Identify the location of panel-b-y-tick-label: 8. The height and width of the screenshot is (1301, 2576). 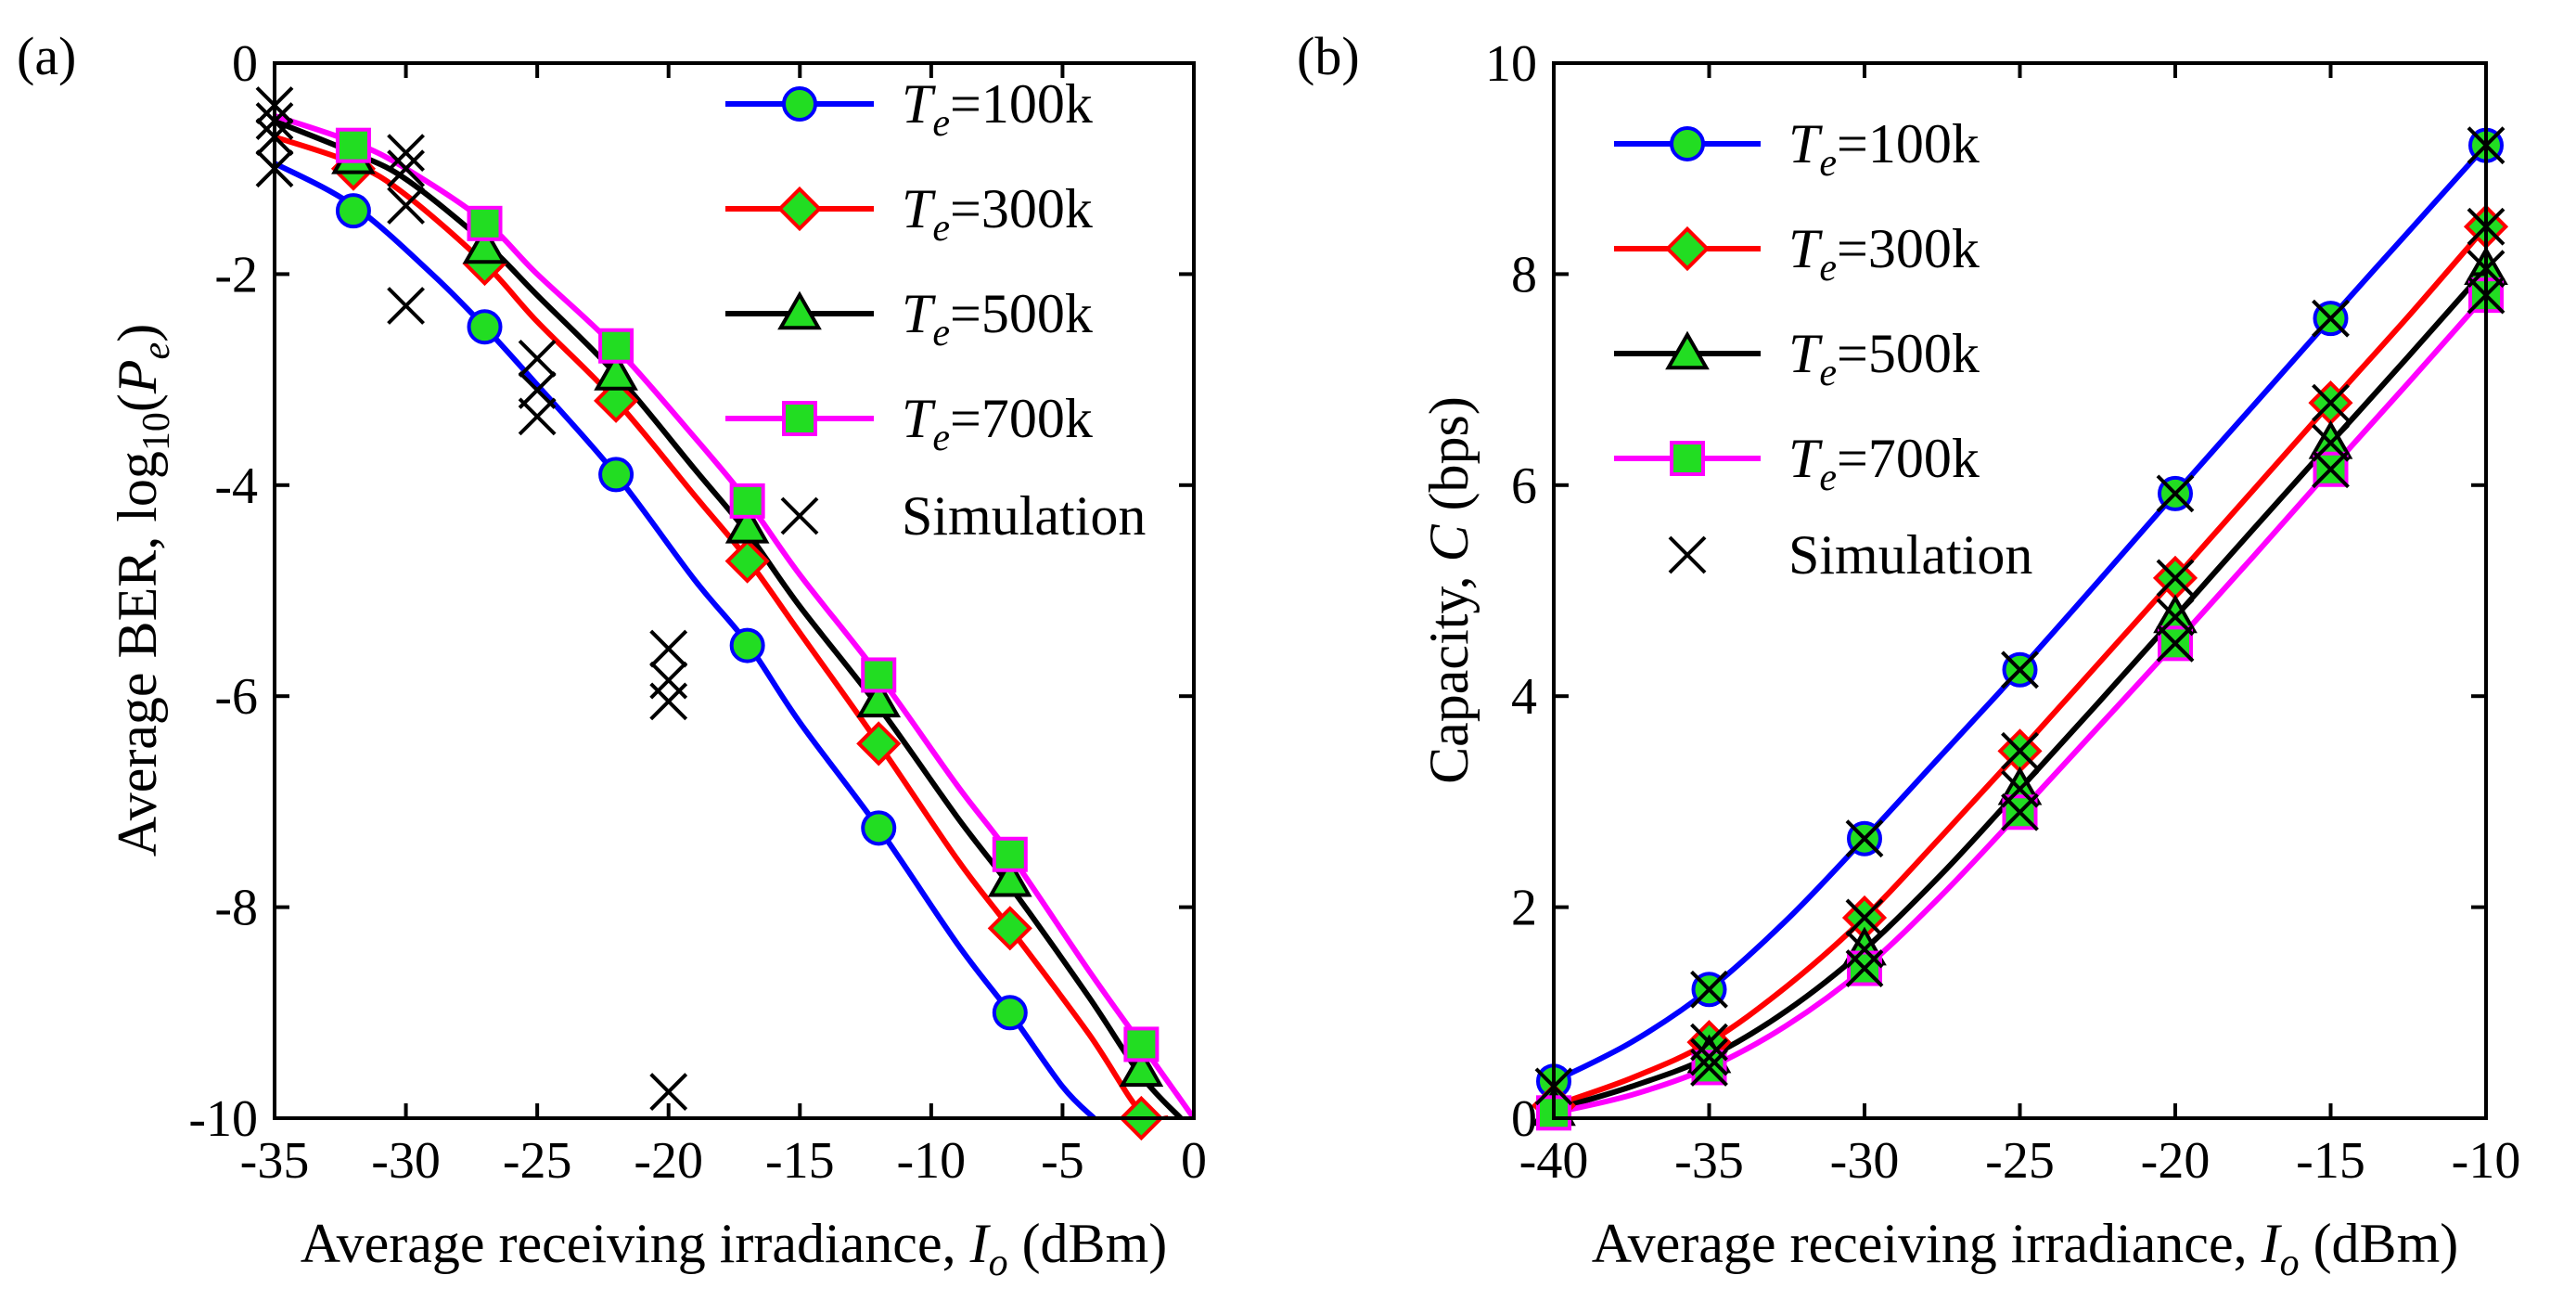
(1524, 274).